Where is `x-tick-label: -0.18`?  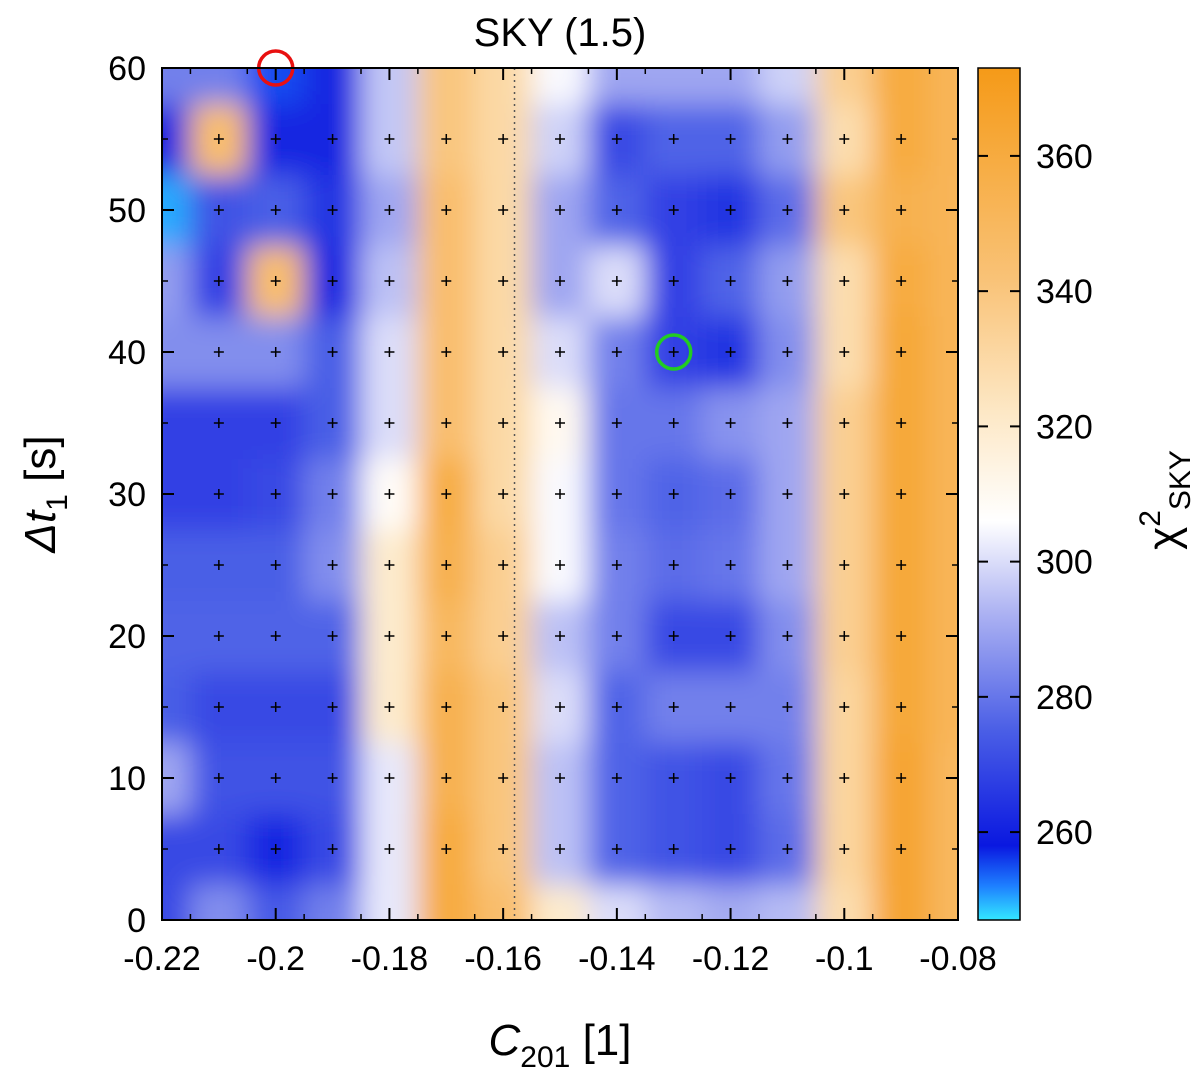 x-tick-label: -0.18 is located at coordinates (390, 959).